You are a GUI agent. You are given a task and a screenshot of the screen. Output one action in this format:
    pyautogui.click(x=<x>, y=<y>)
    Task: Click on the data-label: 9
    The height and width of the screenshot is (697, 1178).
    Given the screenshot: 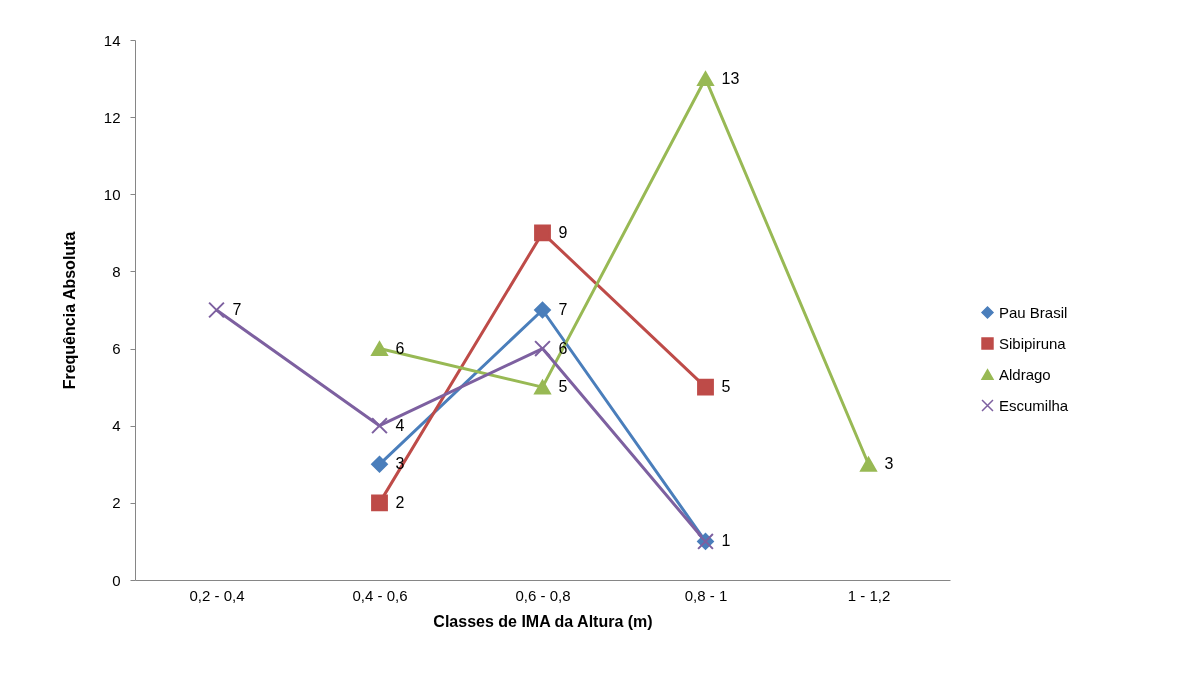 What is the action you would take?
    pyautogui.click(x=563, y=232)
    